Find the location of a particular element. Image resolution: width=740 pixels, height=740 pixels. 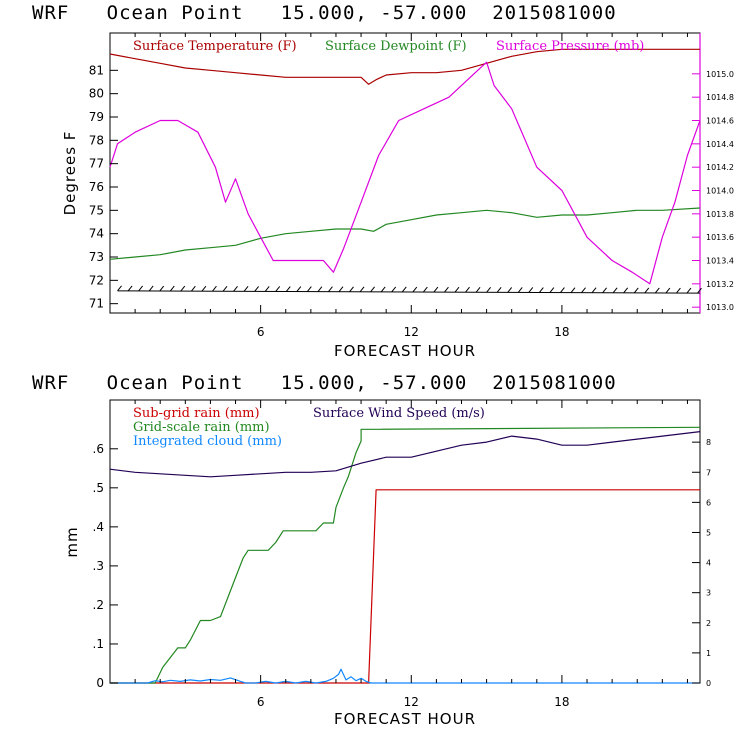

right-tick-label: 7 is located at coordinates (708, 472).